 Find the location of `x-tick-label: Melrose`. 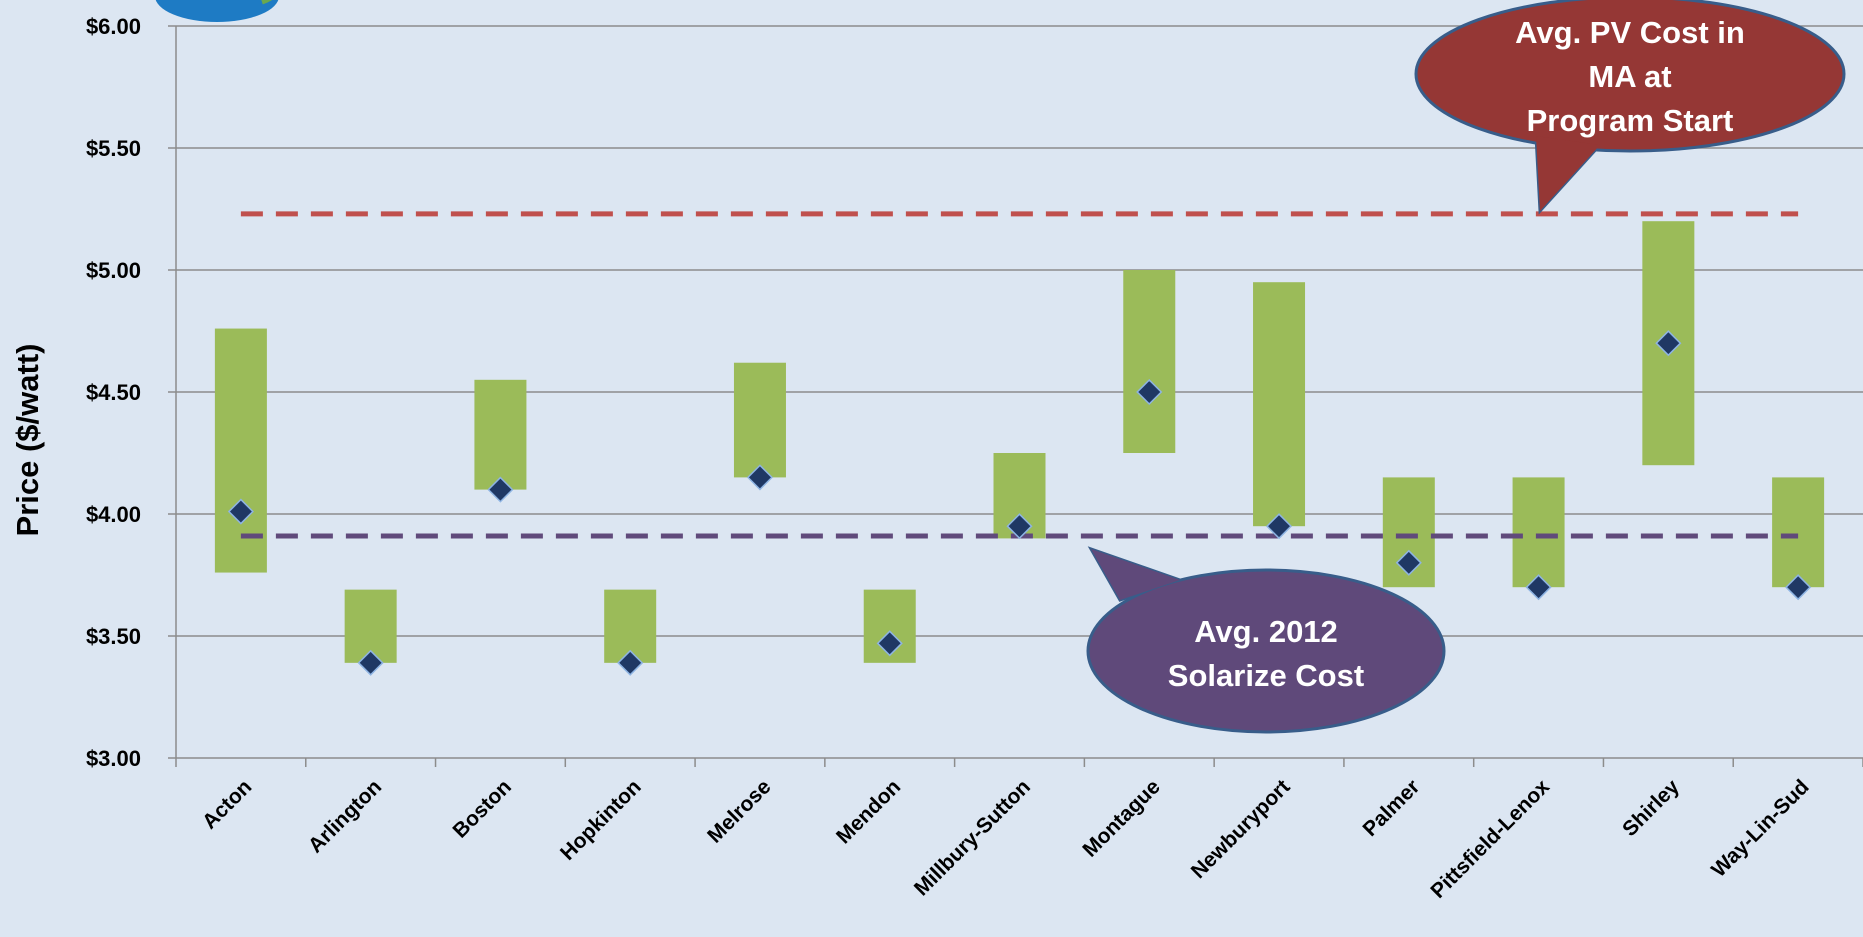

x-tick-label: Melrose is located at coordinates (739, 811).